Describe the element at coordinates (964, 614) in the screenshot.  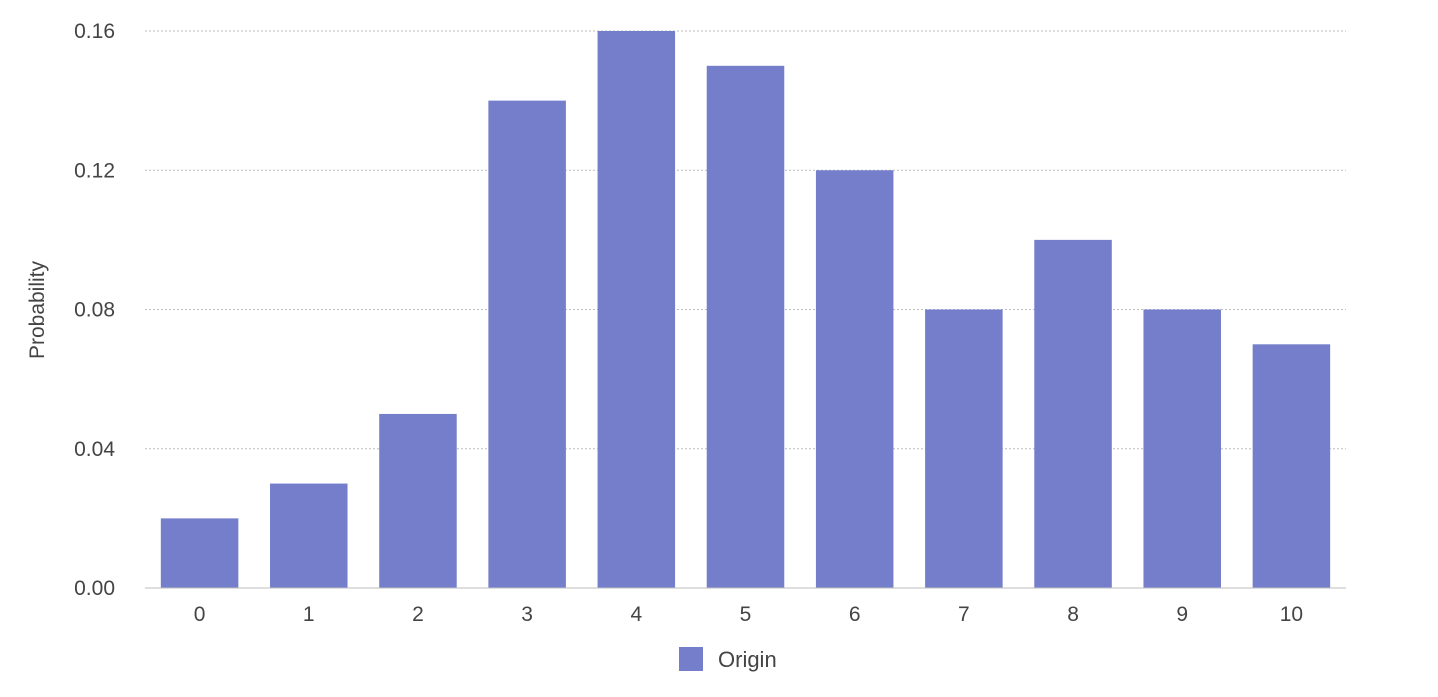
I see `x-tick-label: 7` at that location.